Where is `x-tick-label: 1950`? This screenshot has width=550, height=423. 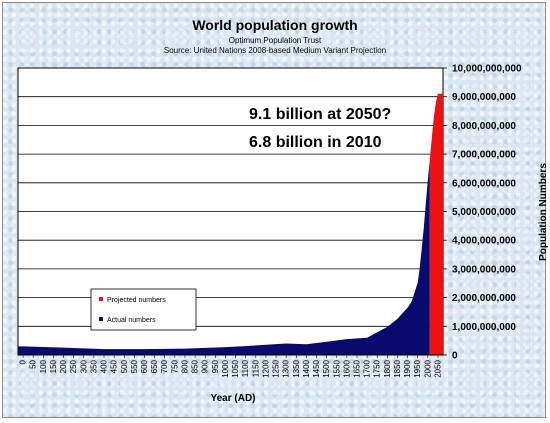 x-tick-label: 1950 is located at coordinates (417, 368).